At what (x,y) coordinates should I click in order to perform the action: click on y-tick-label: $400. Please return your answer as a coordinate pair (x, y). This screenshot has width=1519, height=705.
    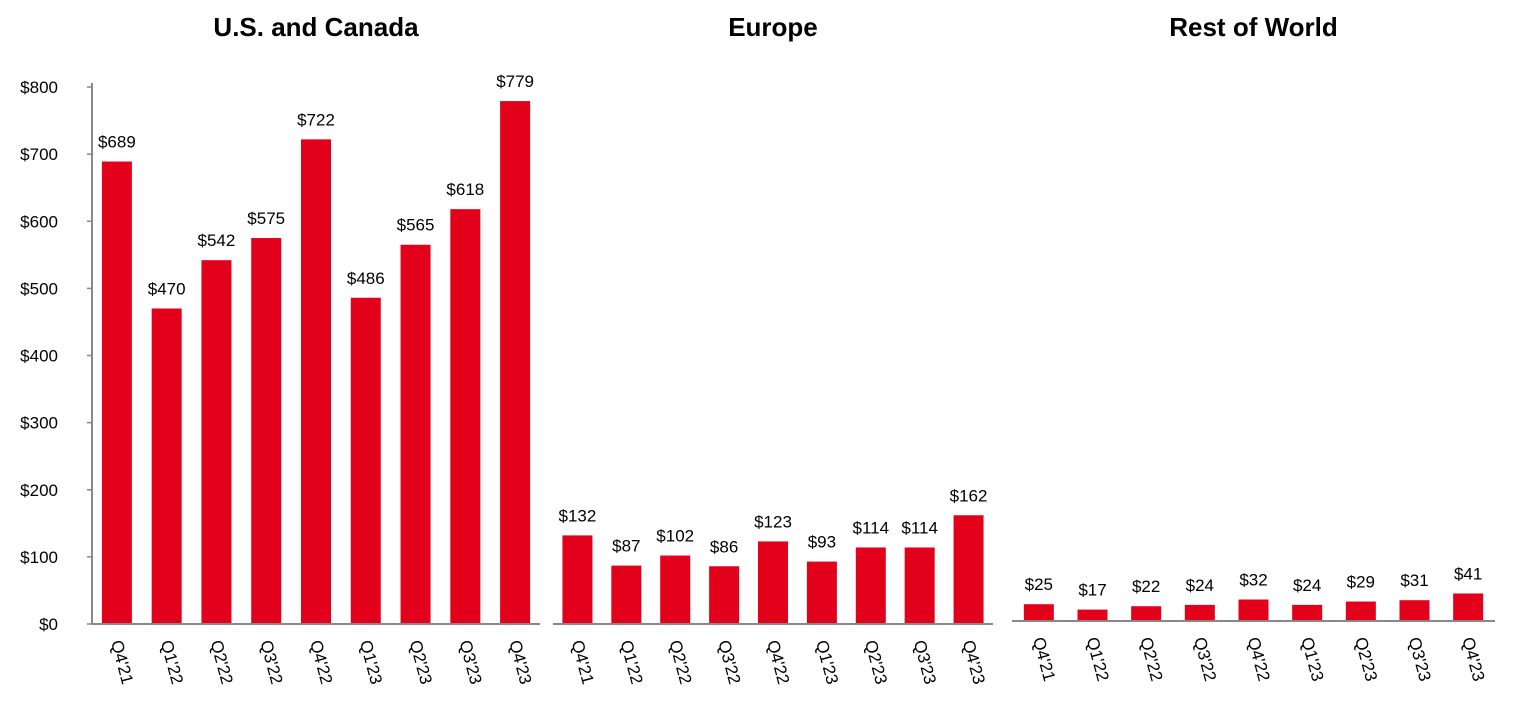
    Looking at the image, I should click on (39, 356).